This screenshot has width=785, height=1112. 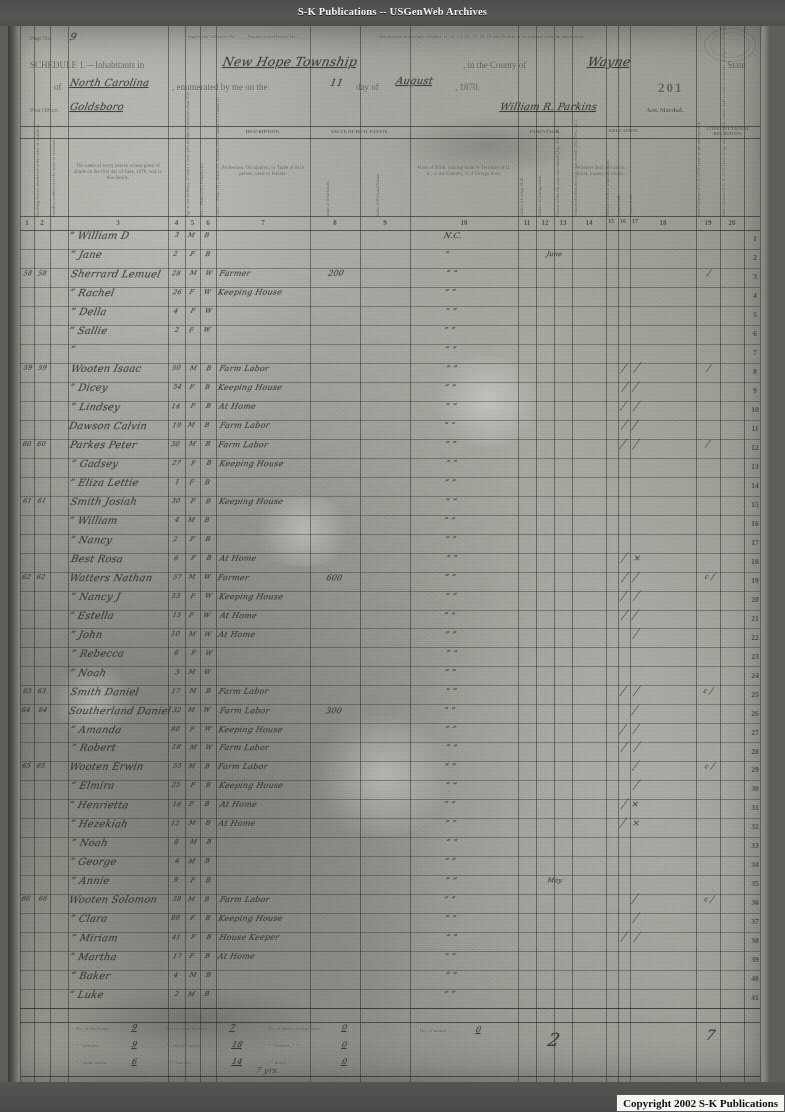 What do you see at coordinates (555, 880) in the screenshot?
I see `cell-month-born: May` at bounding box center [555, 880].